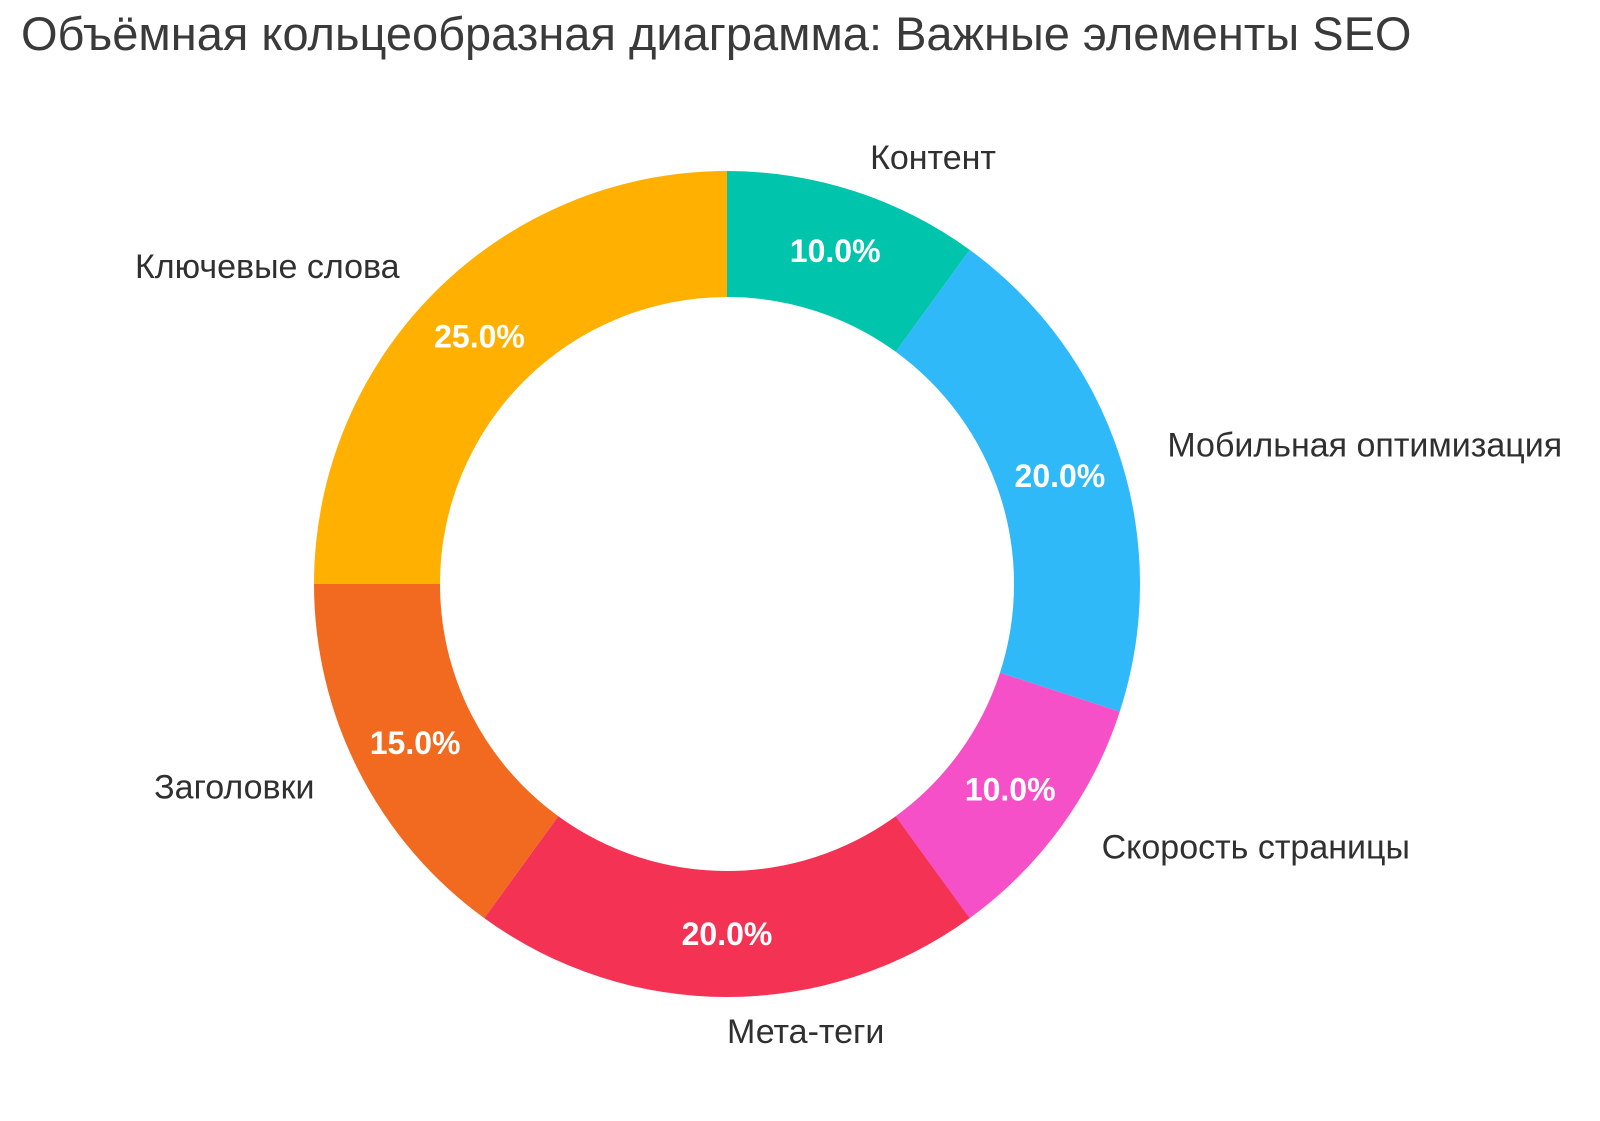  I want to click on slice-category-label-5: Заголовки, so click(234, 787).